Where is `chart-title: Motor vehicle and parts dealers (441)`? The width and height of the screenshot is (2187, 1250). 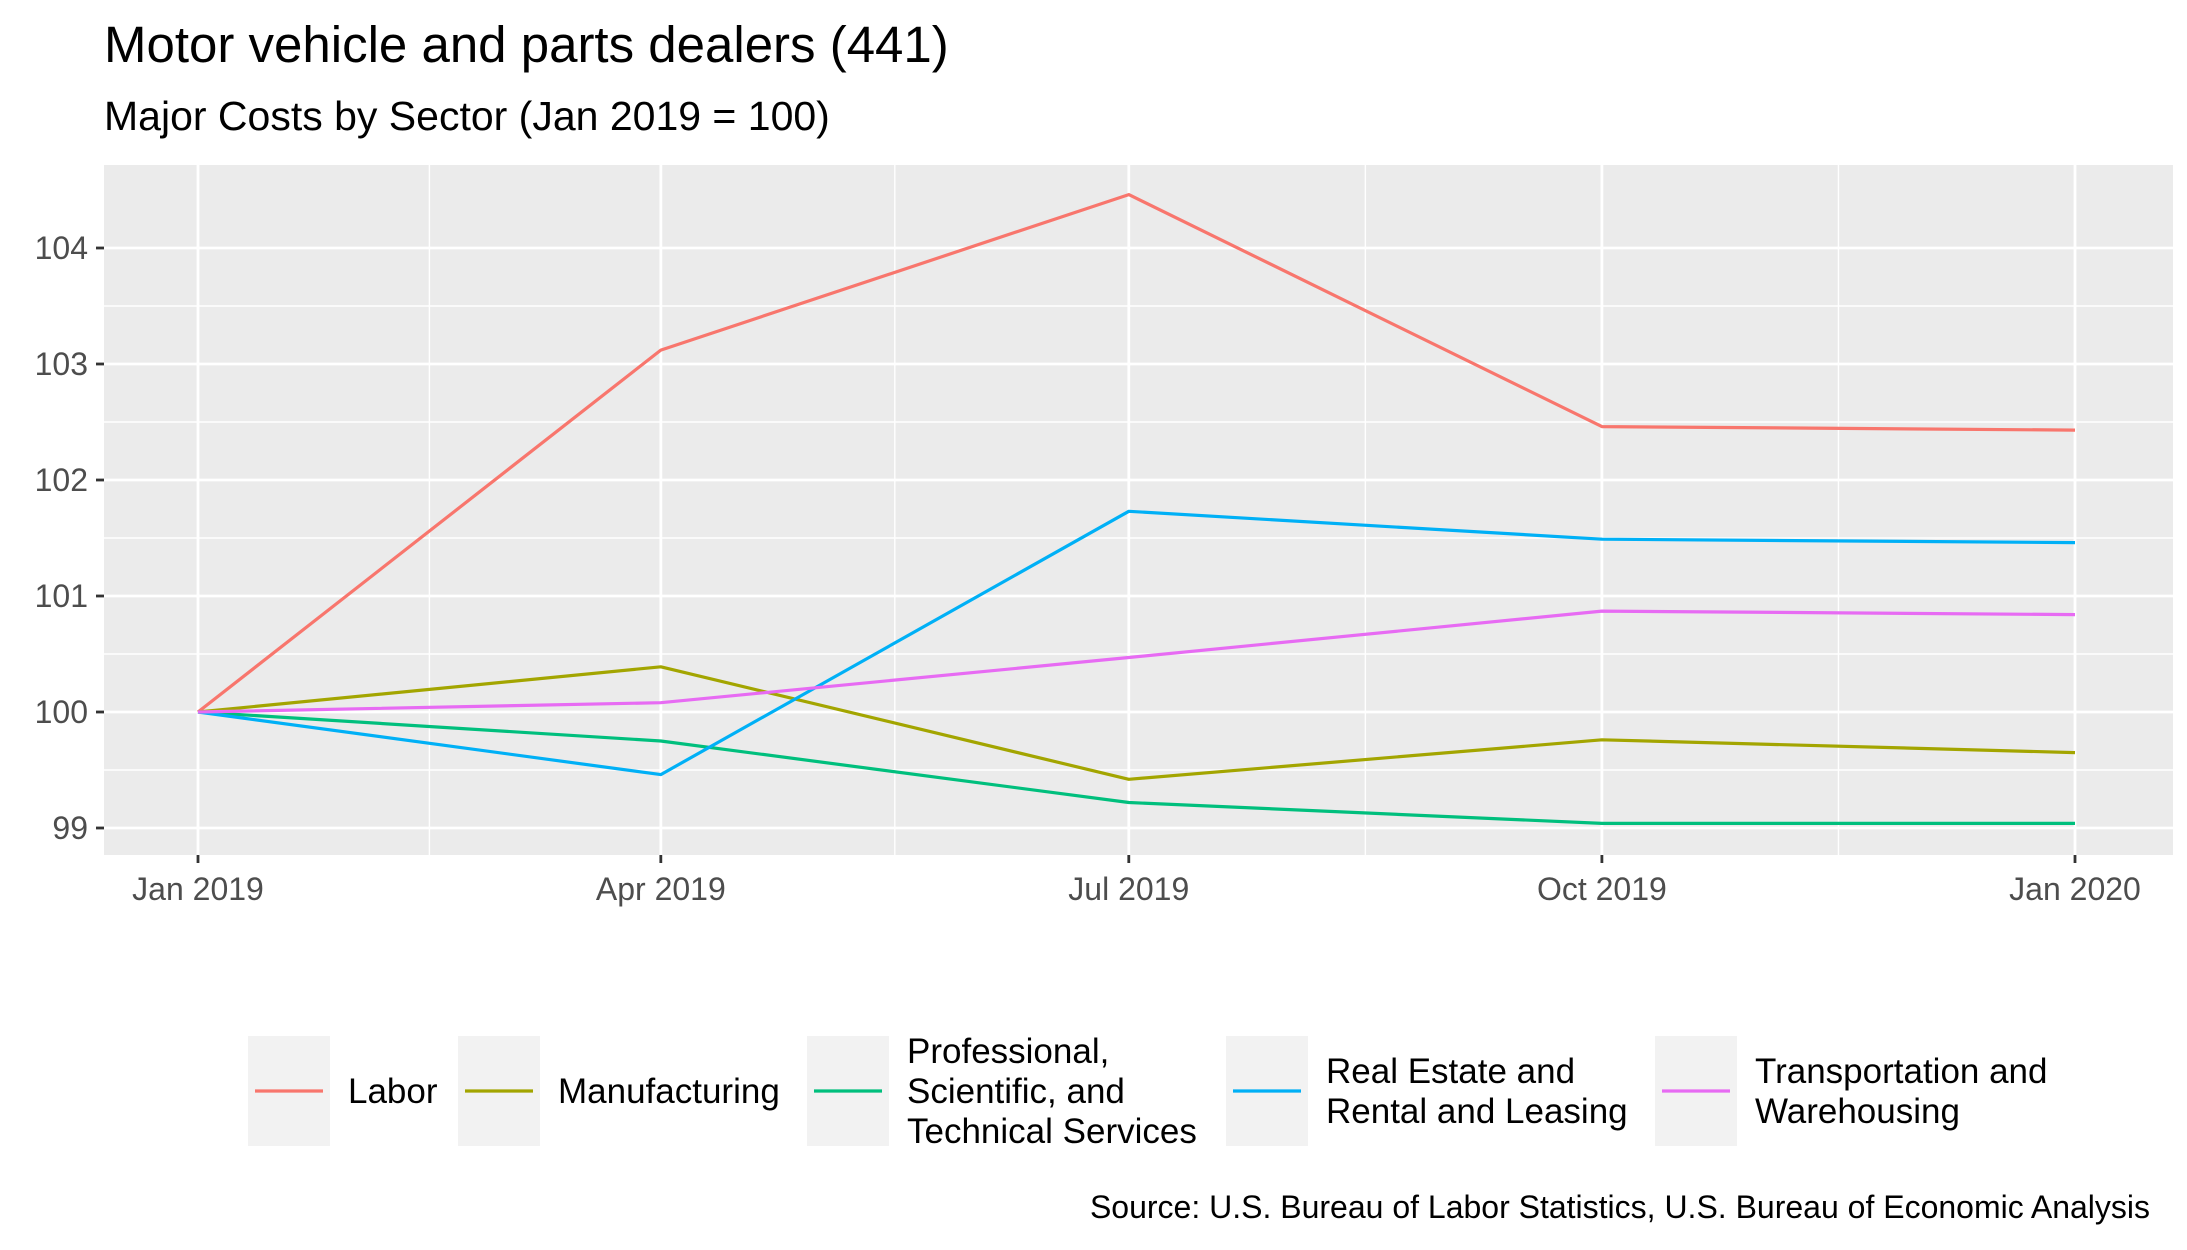 chart-title: Motor vehicle and parts dealers (441) is located at coordinates (526, 44).